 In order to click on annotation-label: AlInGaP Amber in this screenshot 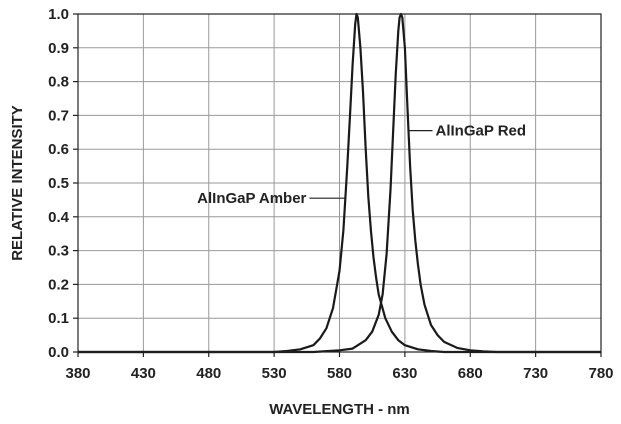, I will do `click(251, 198)`.